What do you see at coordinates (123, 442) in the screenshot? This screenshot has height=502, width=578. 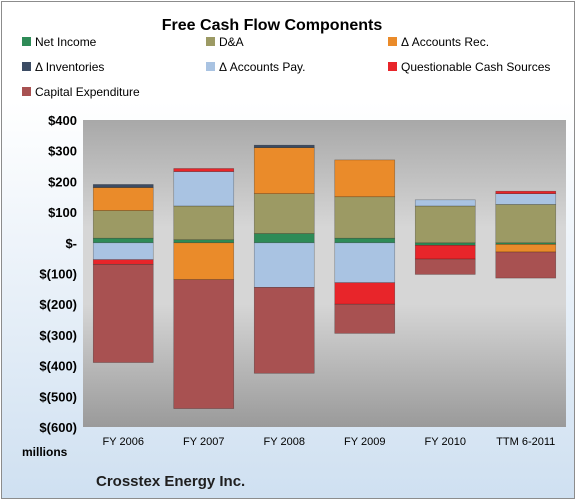 I see `x-tick-label: FY 2006` at bounding box center [123, 442].